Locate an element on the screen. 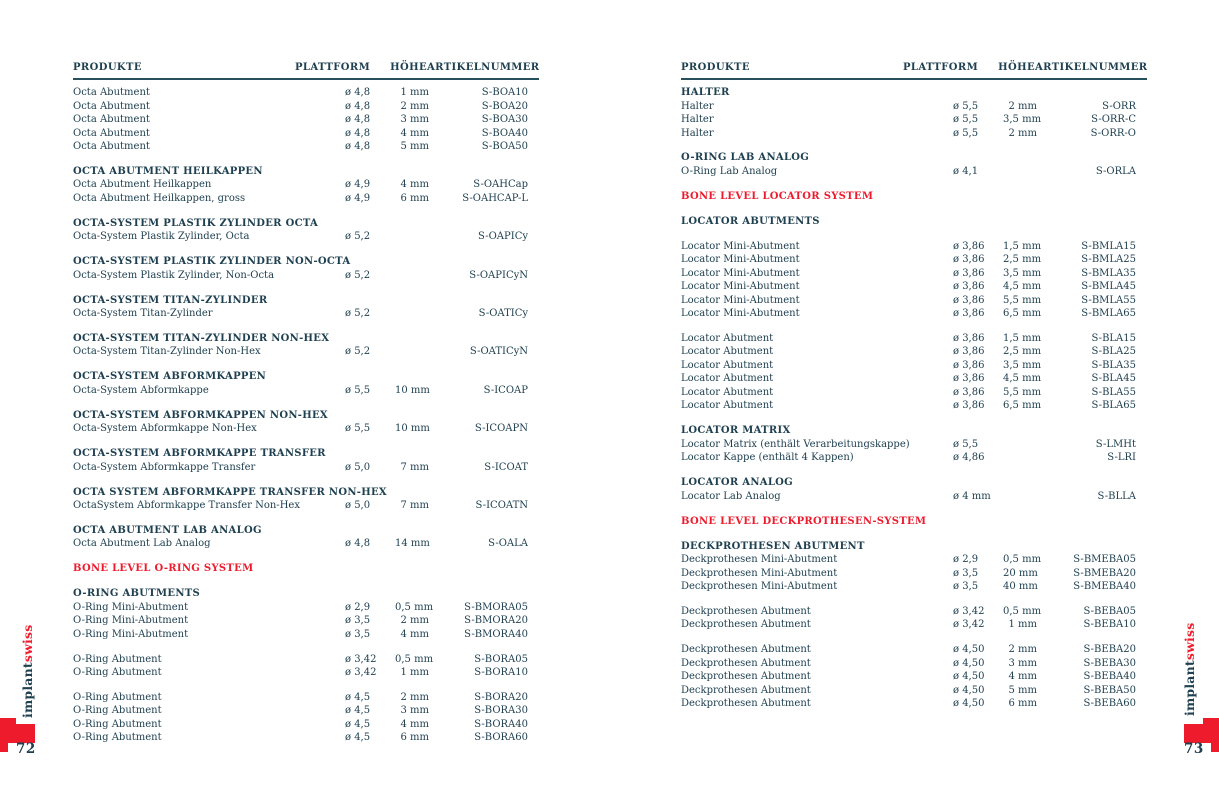 The width and height of the screenshot is (1219, 794). height-cell: 10 mm is located at coordinates (412, 390).